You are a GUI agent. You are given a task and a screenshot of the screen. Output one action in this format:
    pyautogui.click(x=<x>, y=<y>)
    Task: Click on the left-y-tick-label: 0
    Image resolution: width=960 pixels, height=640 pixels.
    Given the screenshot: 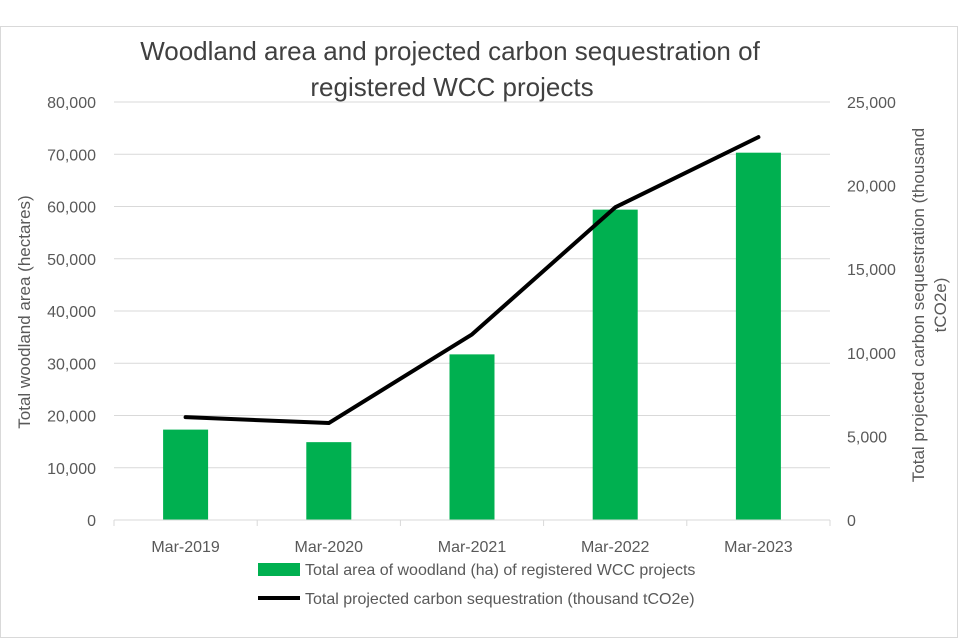 What is the action you would take?
    pyautogui.click(x=91, y=521)
    